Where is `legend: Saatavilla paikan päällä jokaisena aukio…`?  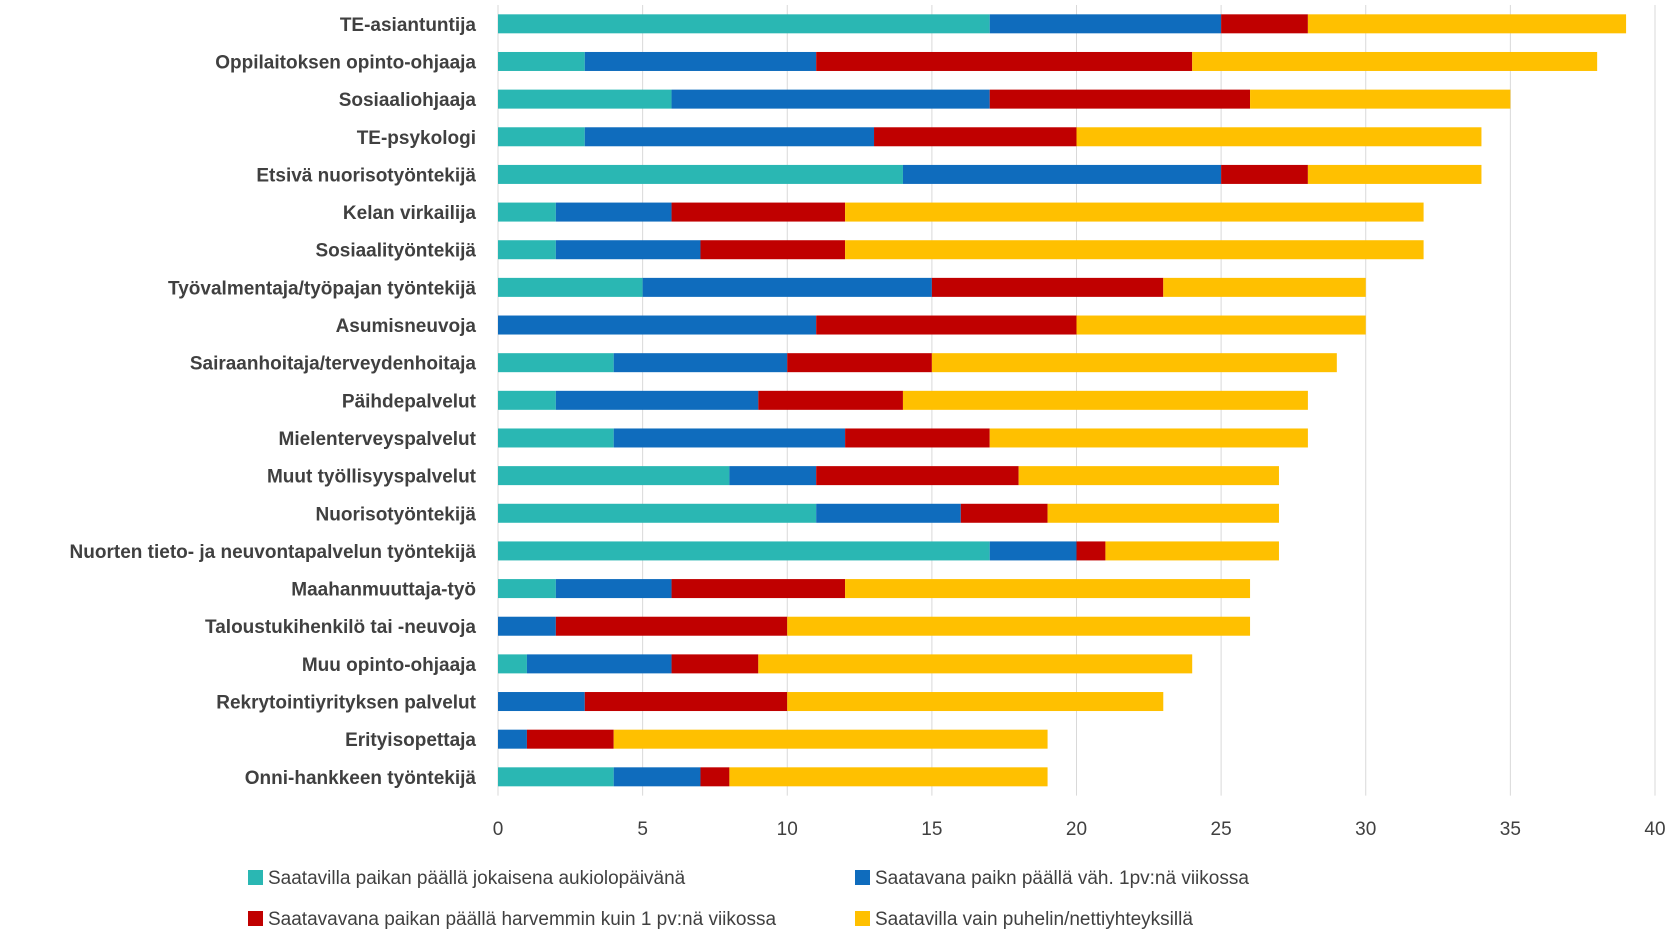
legend: Saatavilla paikan päällä jokaisena aukio… is located at coordinates (748, 899).